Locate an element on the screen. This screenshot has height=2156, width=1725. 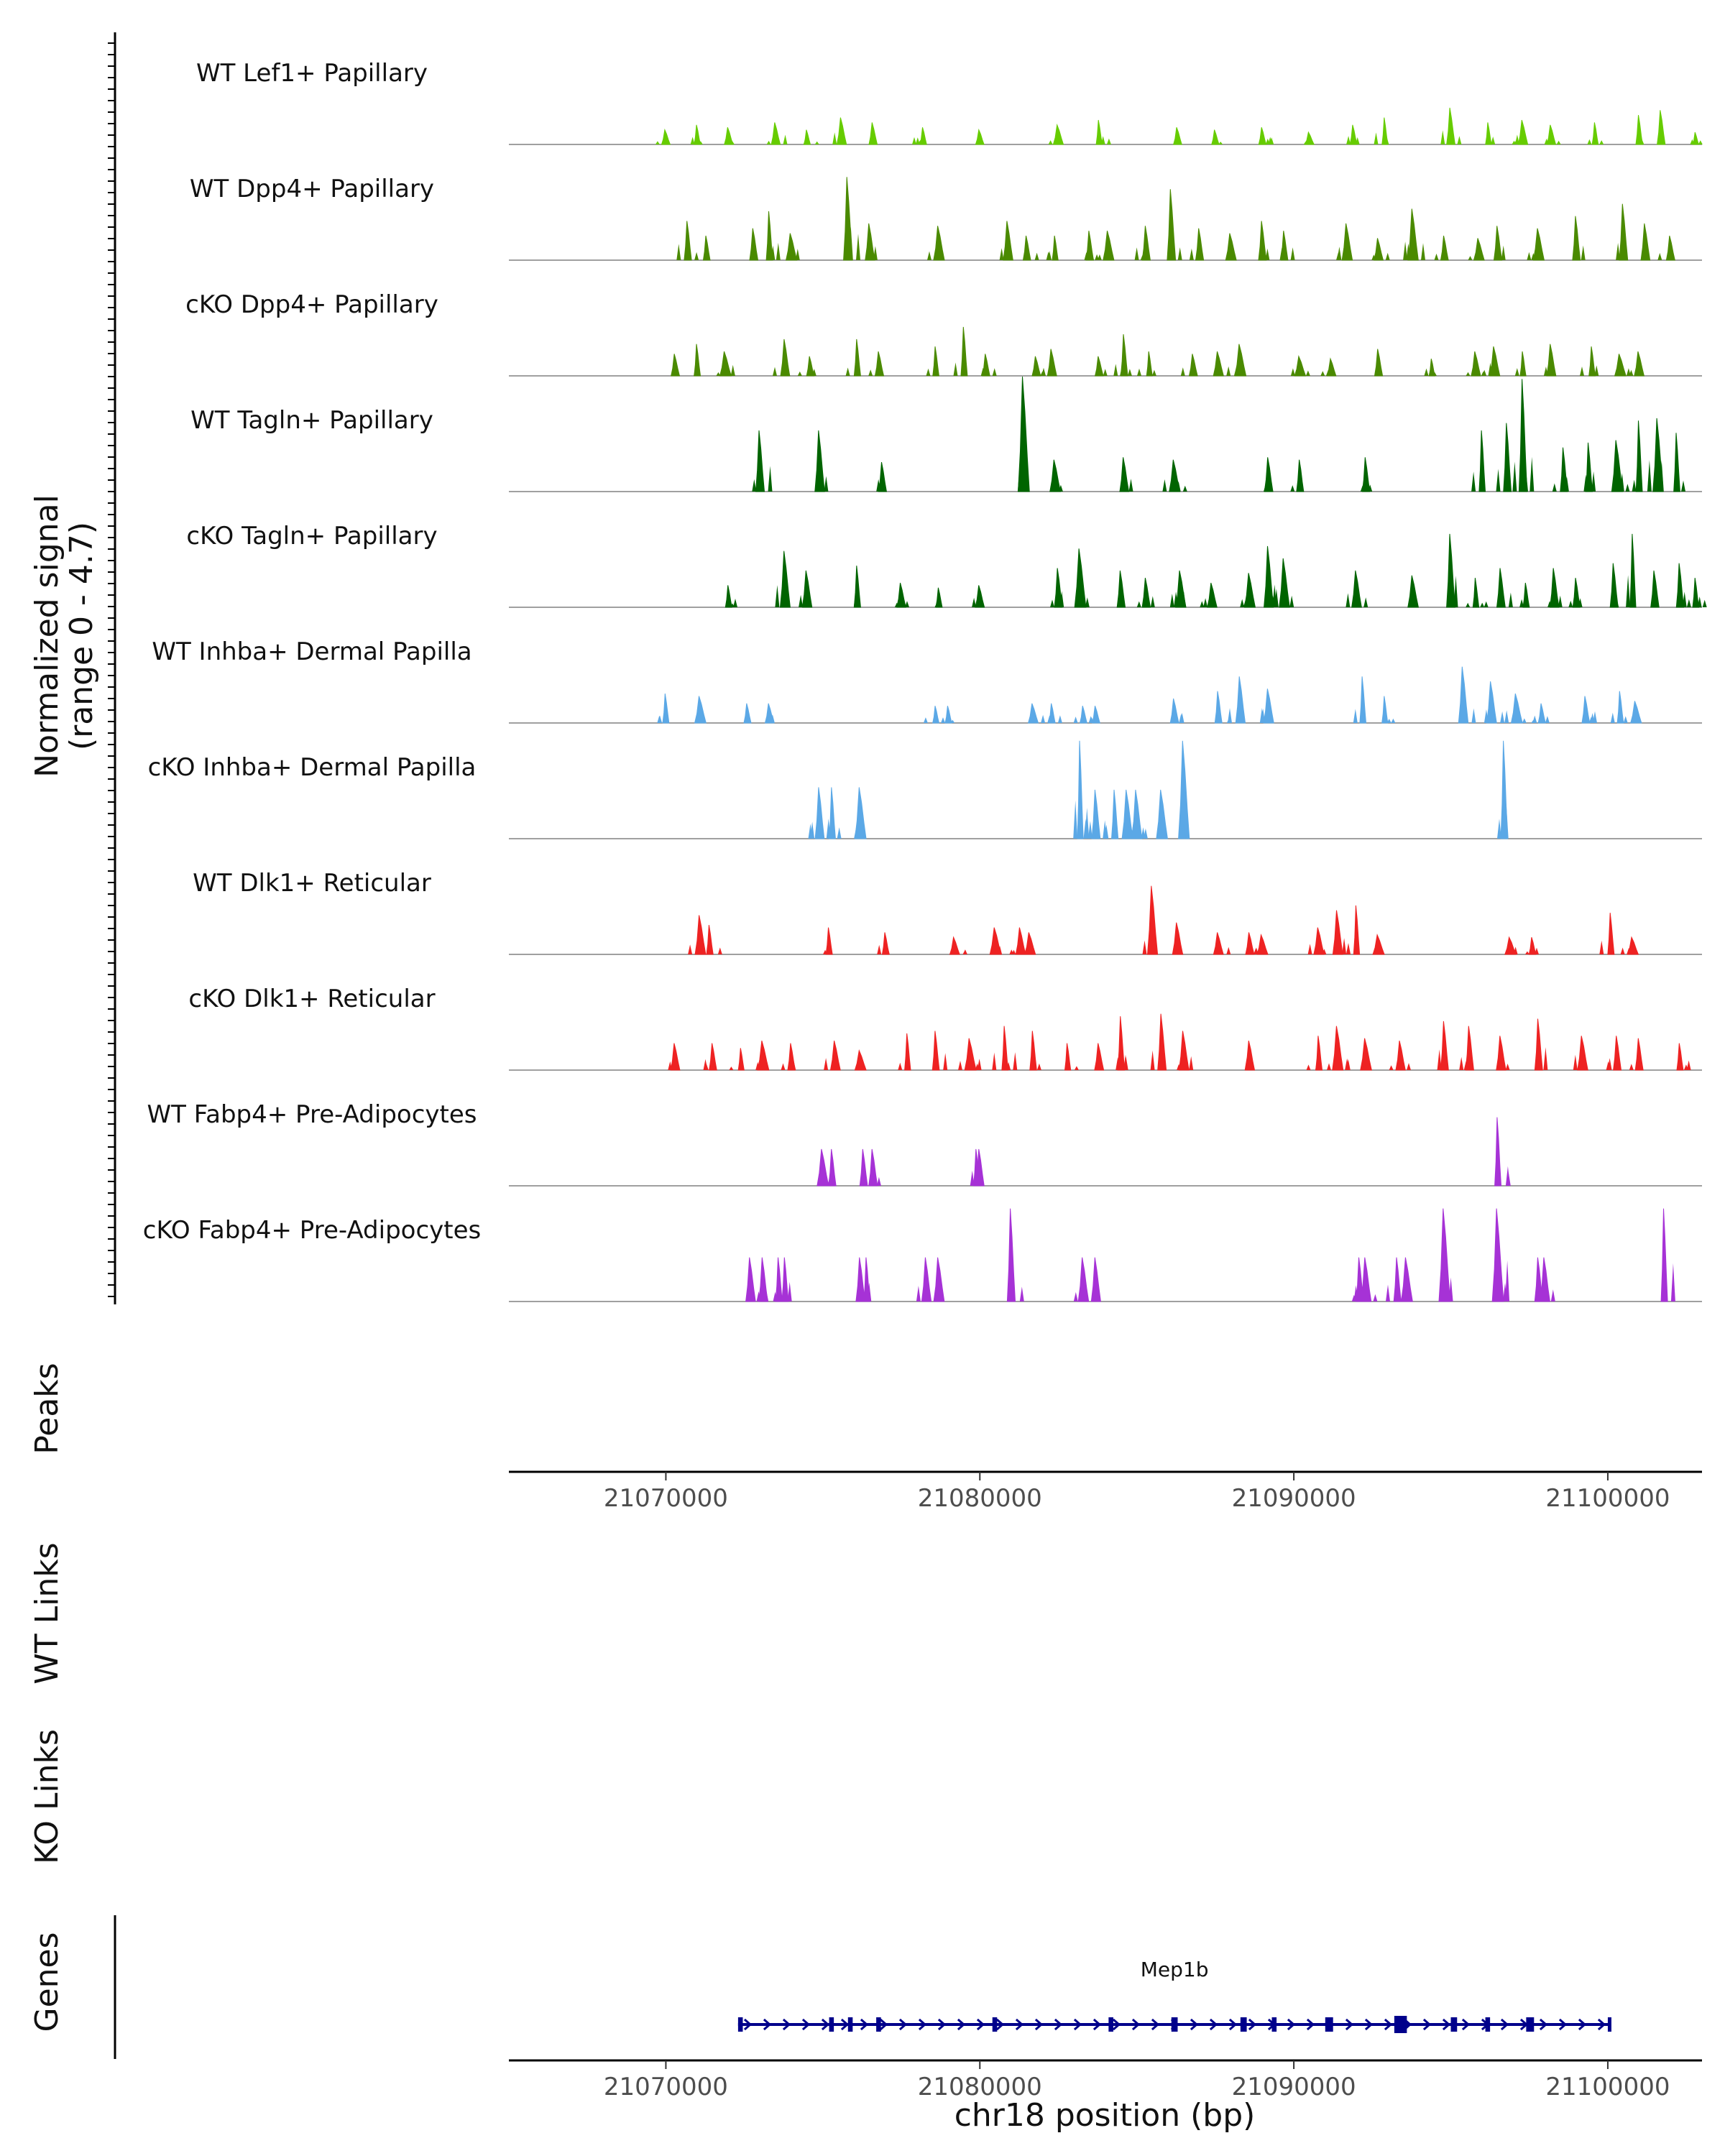
track-label: WT Tagln+ Papillary is located at coordinates (311, 420).